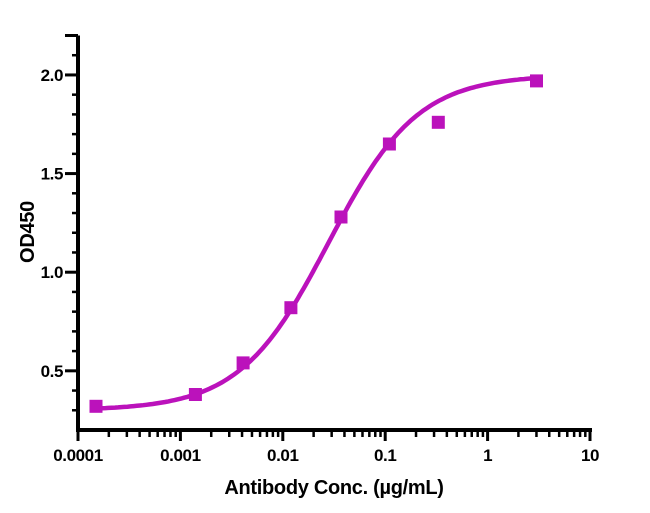 The width and height of the screenshot is (650, 513). What do you see at coordinates (52, 174) in the screenshot?
I see `y-tick-label: 1.5` at bounding box center [52, 174].